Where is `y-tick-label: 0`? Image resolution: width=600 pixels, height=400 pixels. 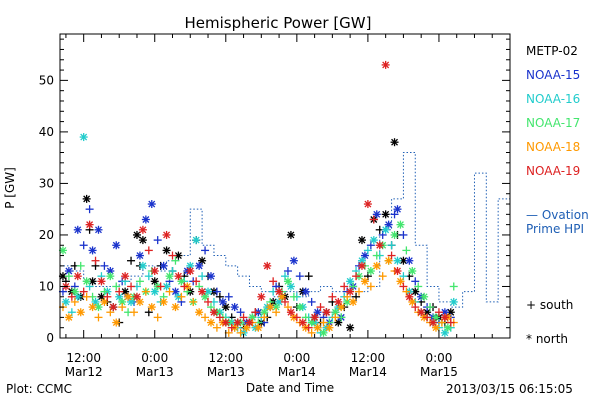 y-tick-label: 0 is located at coordinates (50, 338).